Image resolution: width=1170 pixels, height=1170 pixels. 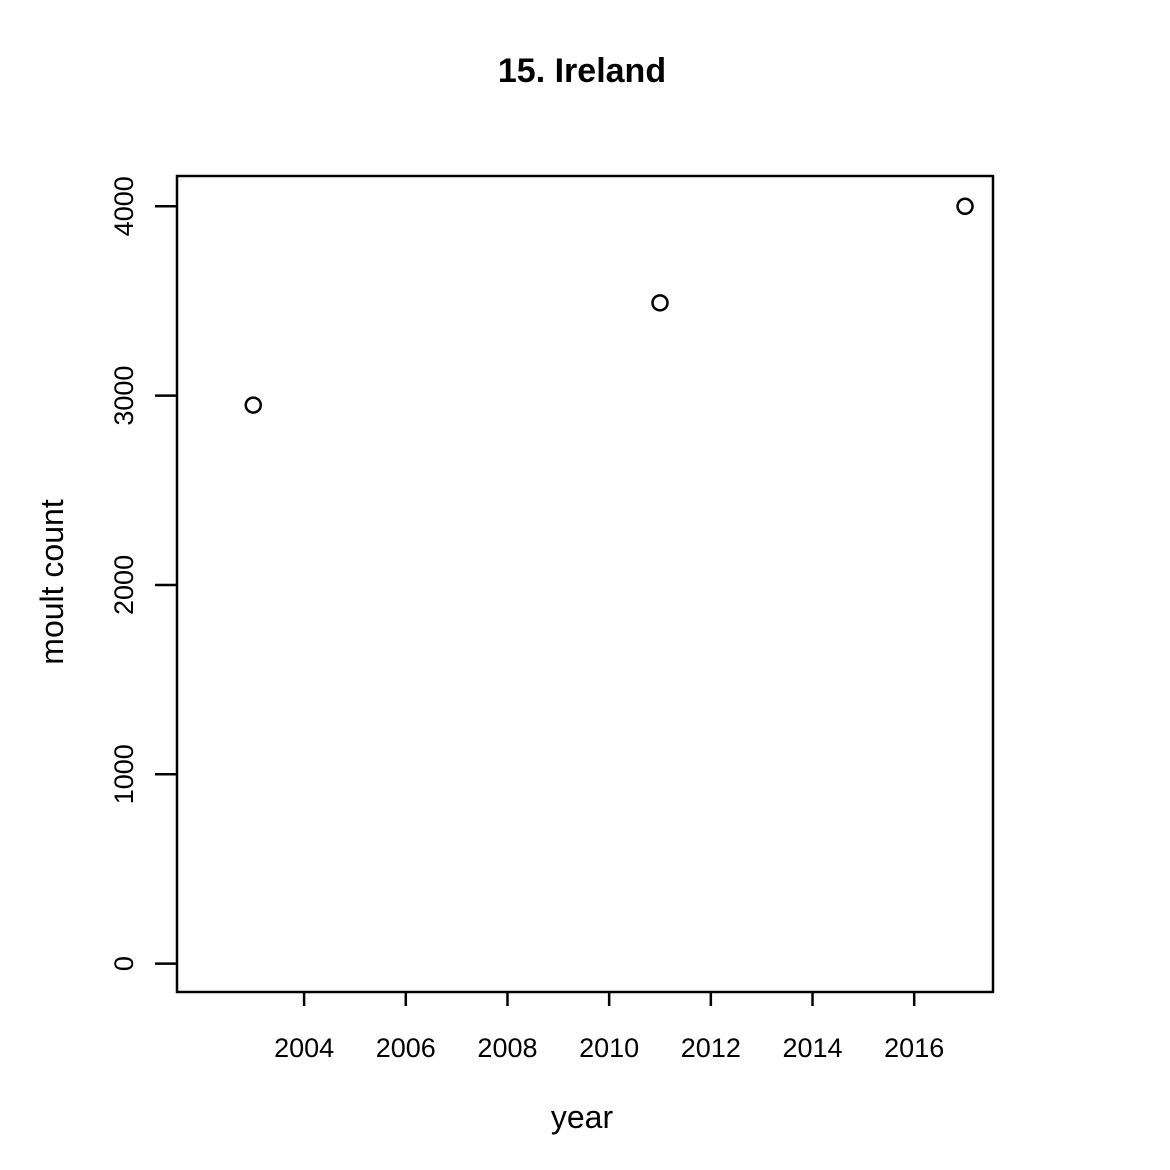 What do you see at coordinates (304, 1048) in the screenshot?
I see `x-tick-label: 2004` at bounding box center [304, 1048].